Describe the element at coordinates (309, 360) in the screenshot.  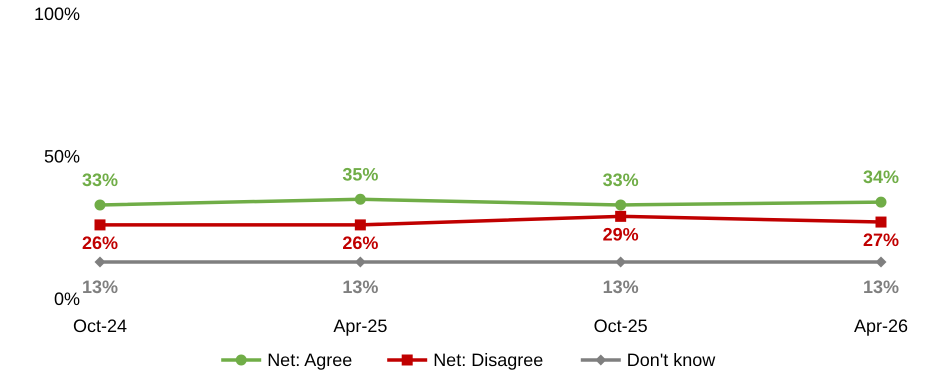
I see `legend-label: Net: Agree` at that location.